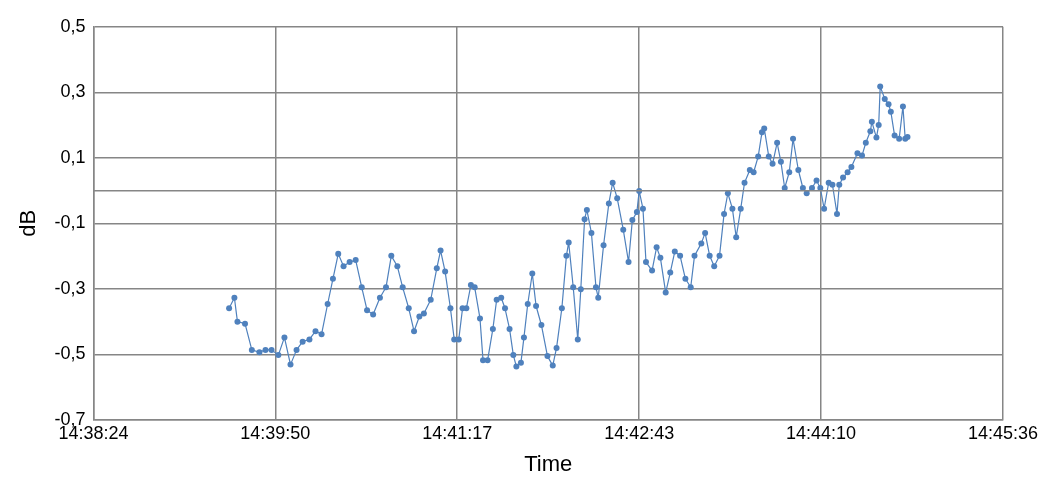 The image size is (1051, 494). Describe the element at coordinates (70, 353) in the screenshot. I see `y-tick-label: -0,5` at that location.